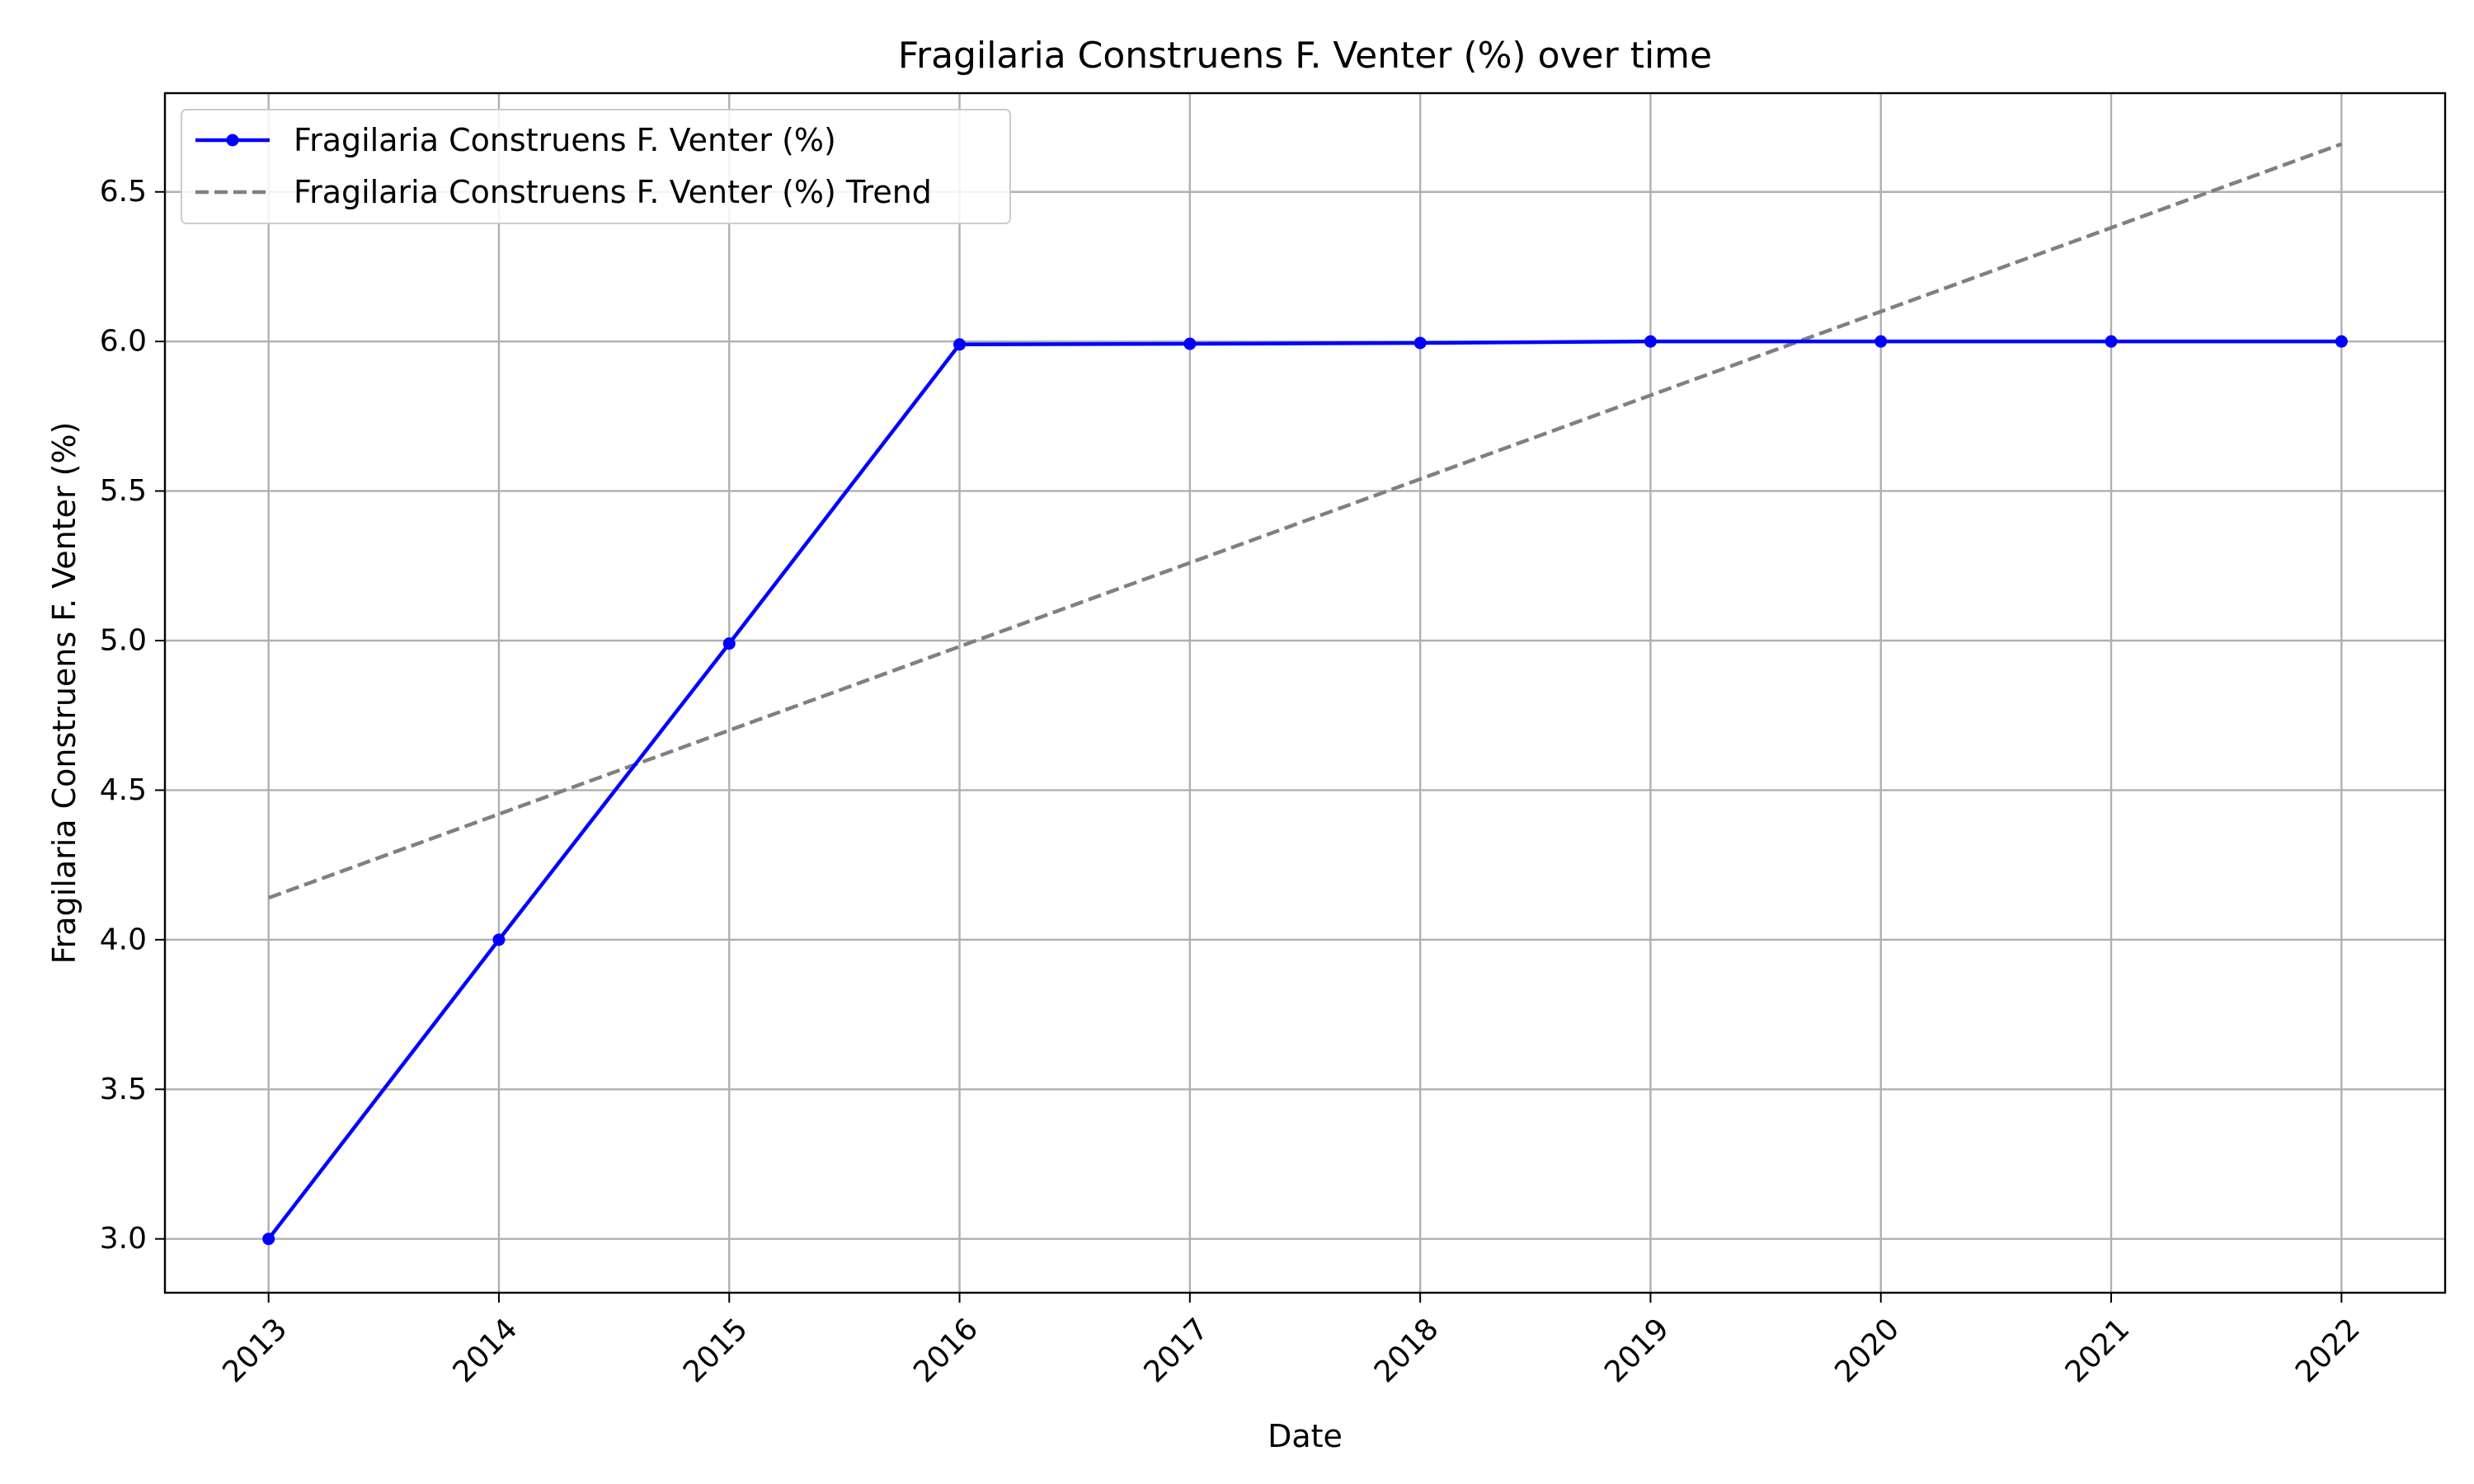 This screenshot has height=1484, width=2474. What do you see at coordinates (123, 491) in the screenshot?
I see `y-tick-label: 5.5` at bounding box center [123, 491].